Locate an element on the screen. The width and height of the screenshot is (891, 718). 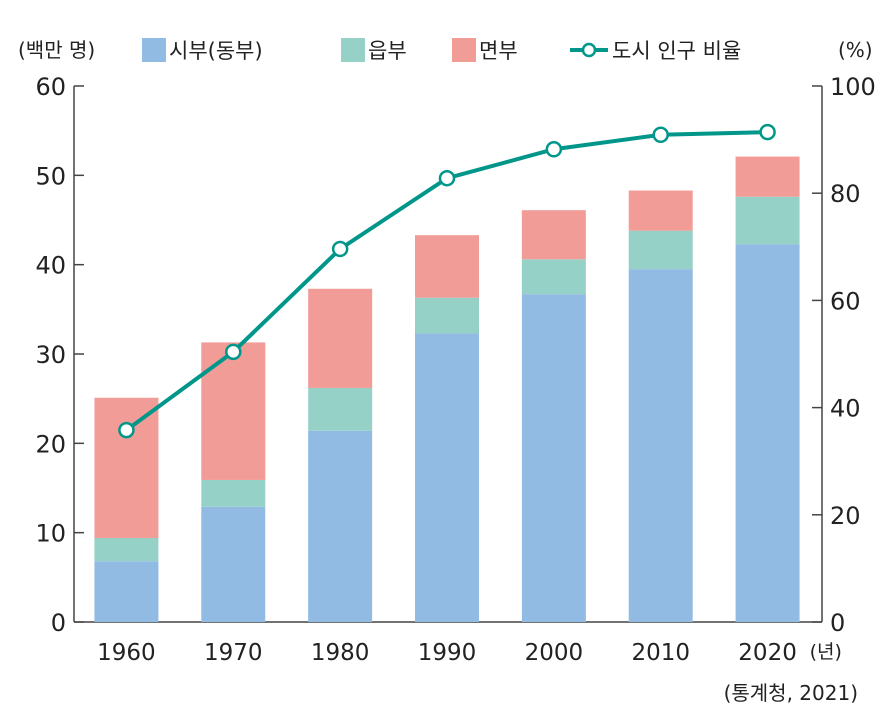
x-tick-label: 1970 is located at coordinates (233, 653).